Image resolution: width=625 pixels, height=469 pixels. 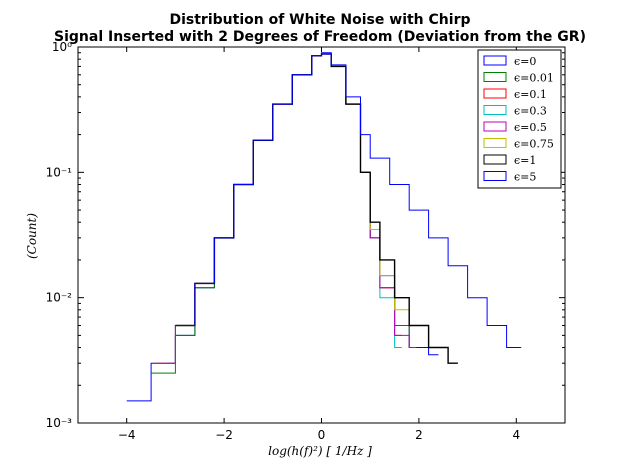 What do you see at coordinates (530, 111) in the screenshot?
I see `legend-label: ϵ=0.3` at bounding box center [530, 111].